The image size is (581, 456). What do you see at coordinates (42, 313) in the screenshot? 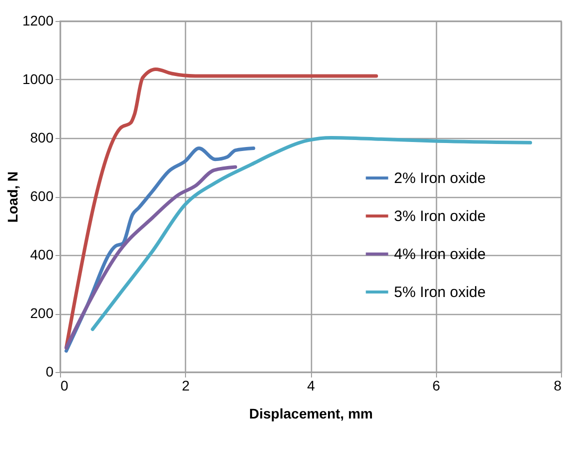
I see `y-tick-label: 200` at bounding box center [42, 313].